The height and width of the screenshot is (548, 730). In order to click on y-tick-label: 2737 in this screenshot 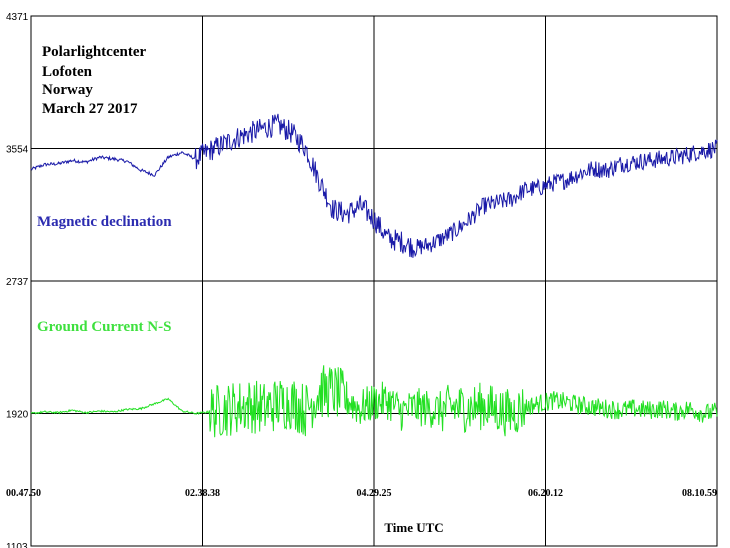, I will do `click(17, 282)`.